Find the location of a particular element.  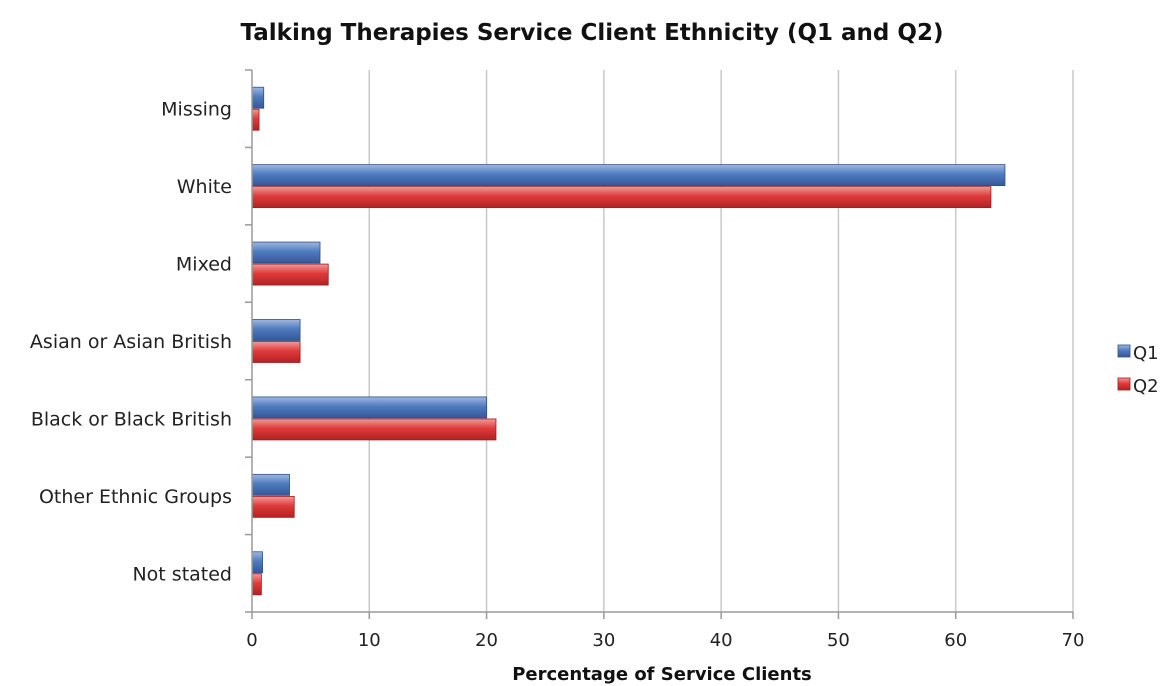

x-axis-title: Percentage of Service Clients is located at coordinates (662, 674).